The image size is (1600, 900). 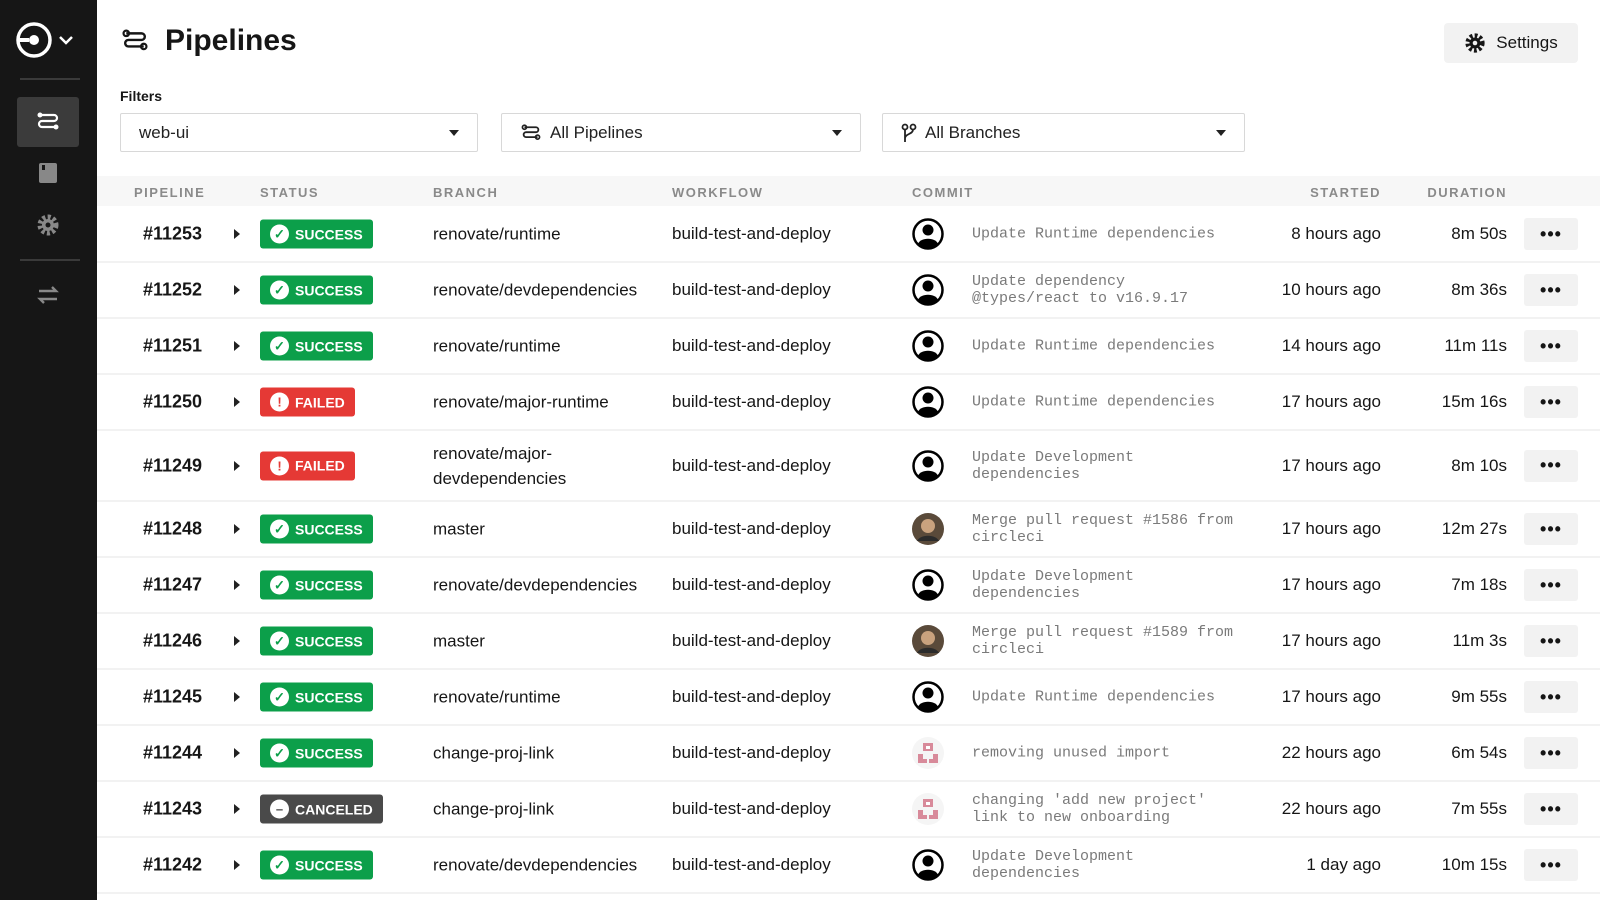 What do you see at coordinates (173, 528) in the screenshot?
I see `pipeline-number: #11248` at bounding box center [173, 528].